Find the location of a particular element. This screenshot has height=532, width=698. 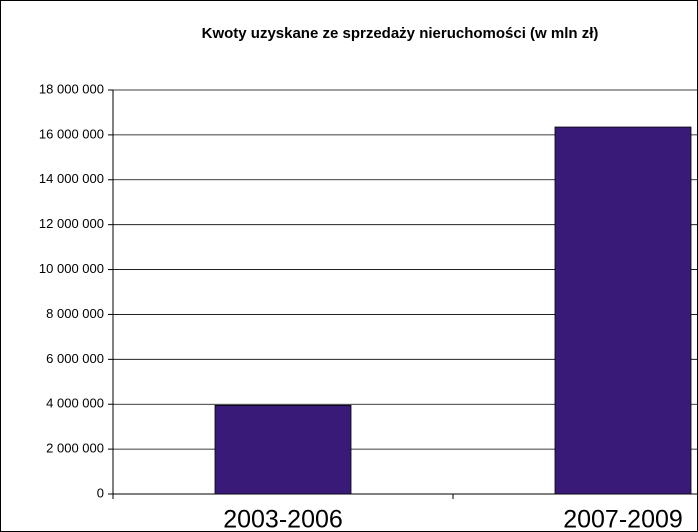

y-tick-label: 14 000 000 is located at coordinates (71, 178).